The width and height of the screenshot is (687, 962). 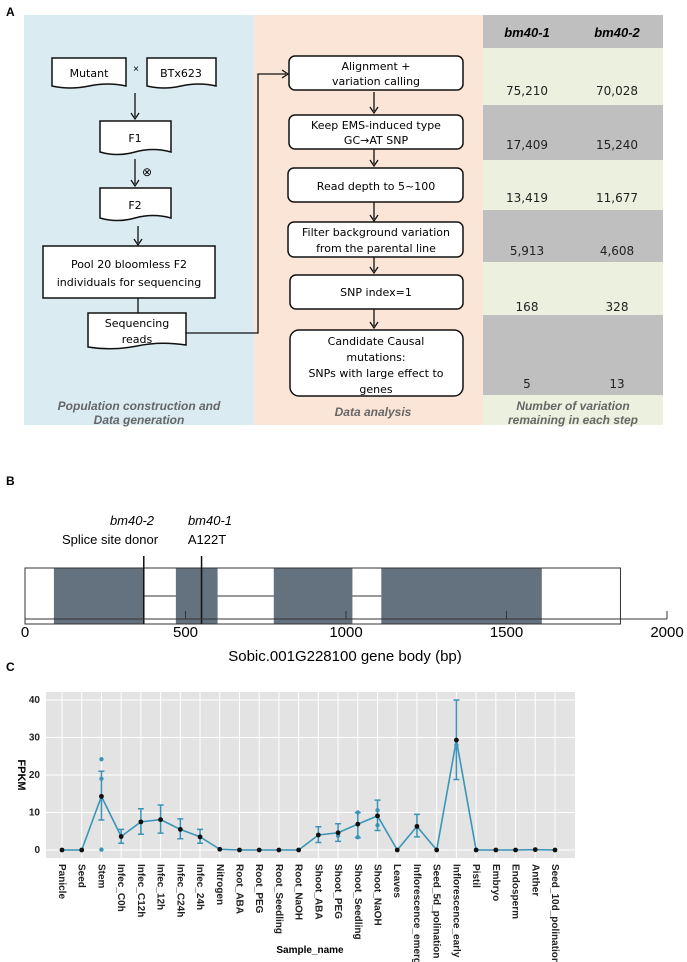 What do you see at coordinates (376, 81) in the screenshot?
I see `analysis-step-label: variation calling` at bounding box center [376, 81].